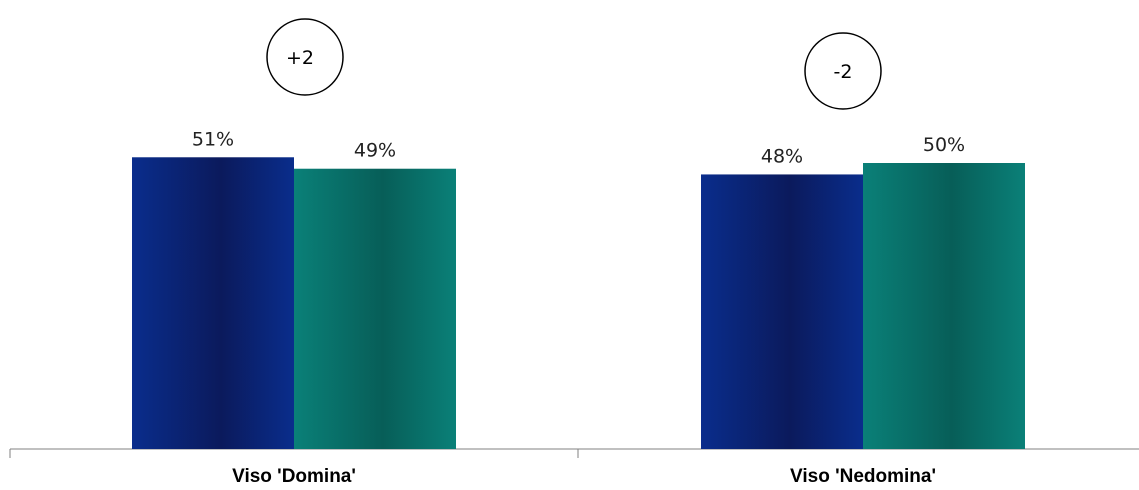 The height and width of the screenshot is (490, 1139). What do you see at coordinates (294, 476) in the screenshot?
I see `category-label: Viso 'Domina'` at bounding box center [294, 476].